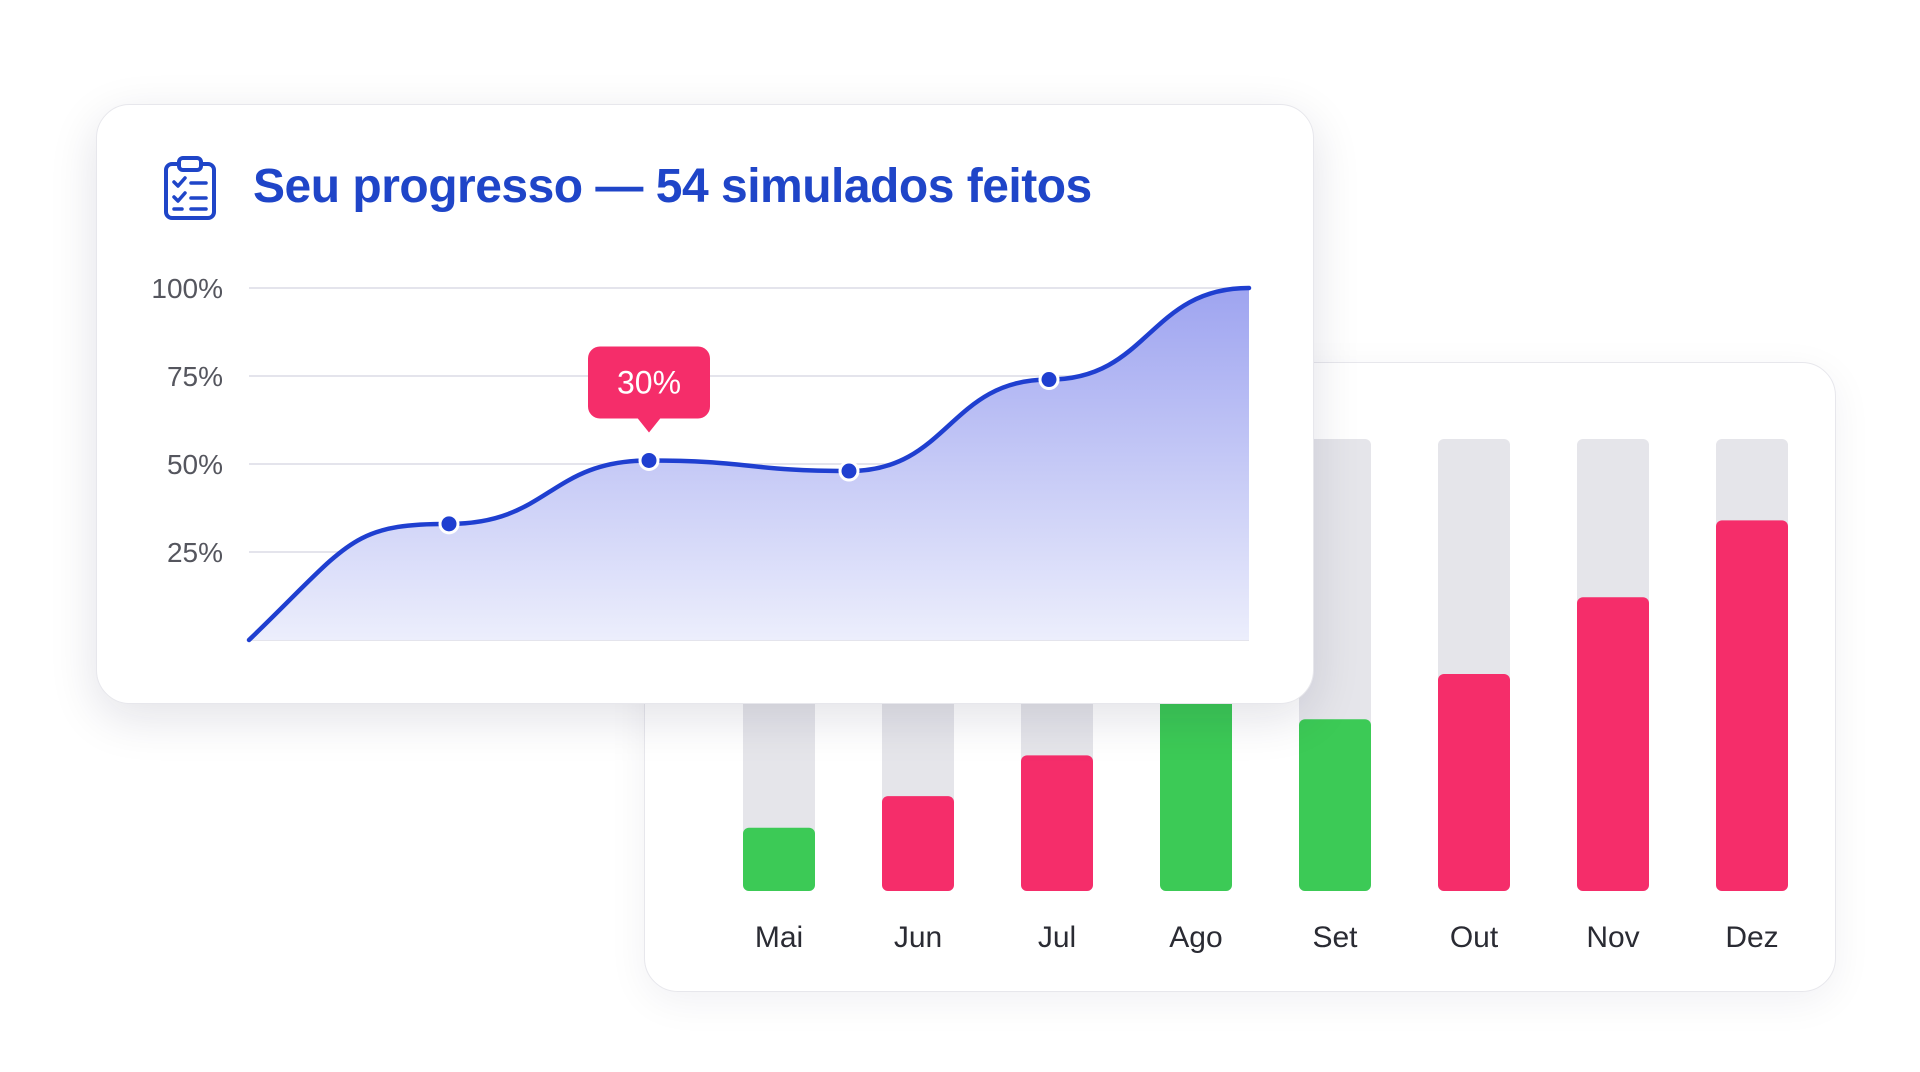 The image size is (1920, 1072). Describe the element at coordinates (190, 188) in the screenshot. I see `clipboard-checklist-icon` at that location.